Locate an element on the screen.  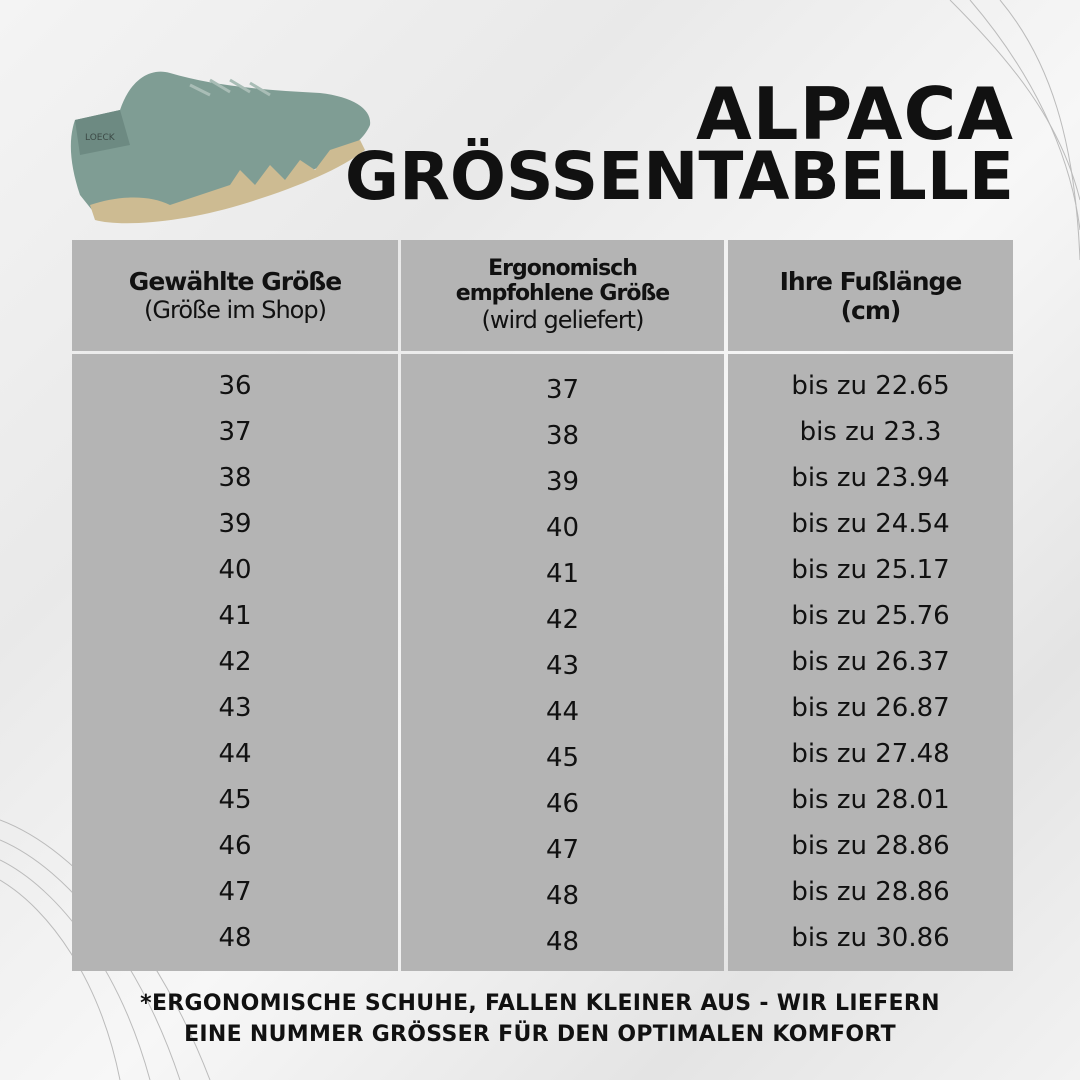
shoe-image: LOECK is located at coordinates (220, 147).